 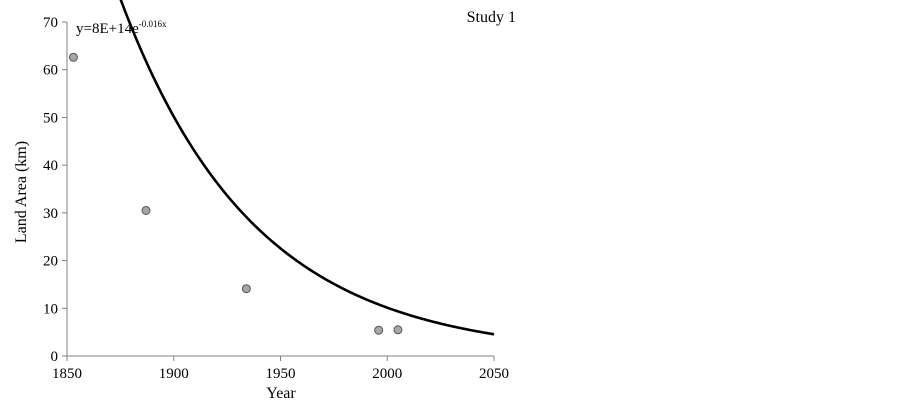 What do you see at coordinates (50, 71) in the screenshot?
I see `y-tick-label: 60` at bounding box center [50, 71].